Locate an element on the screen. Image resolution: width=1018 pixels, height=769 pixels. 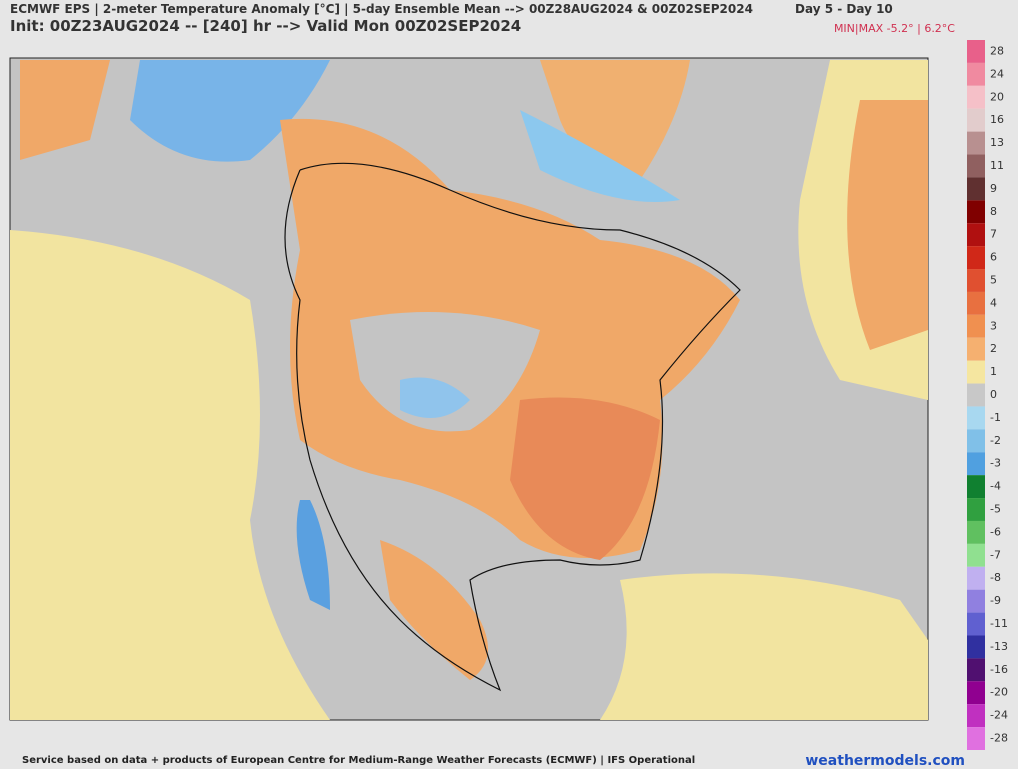
colorbar-label: -24 is located at coordinates (999, 715).